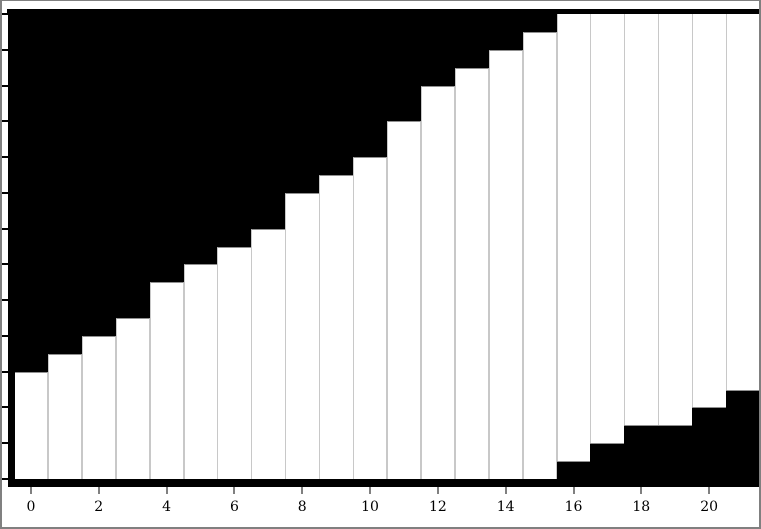 The width and height of the screenshot is (761, 529). What do you see at coordinates (99, 507) in the screenshot?
I see `x-tick-label: 2` at bounding box center [99, 507].